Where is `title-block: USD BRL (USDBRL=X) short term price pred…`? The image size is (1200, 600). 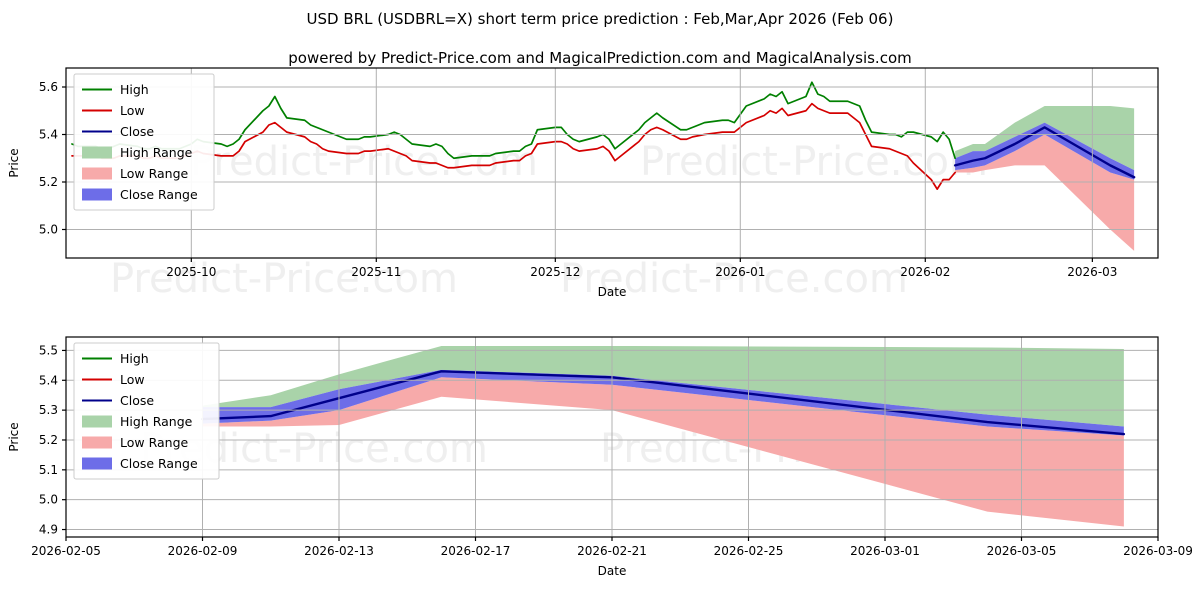
title-block: USD BRL (USDBRL=X) short term price pred… is located at coordinates (600, 33).